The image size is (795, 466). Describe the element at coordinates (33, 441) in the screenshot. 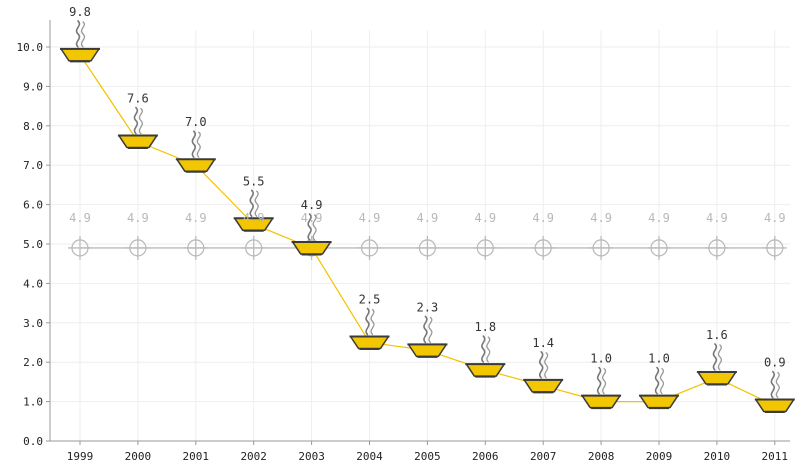

I see `y-tick-label: 0.0` at that location.